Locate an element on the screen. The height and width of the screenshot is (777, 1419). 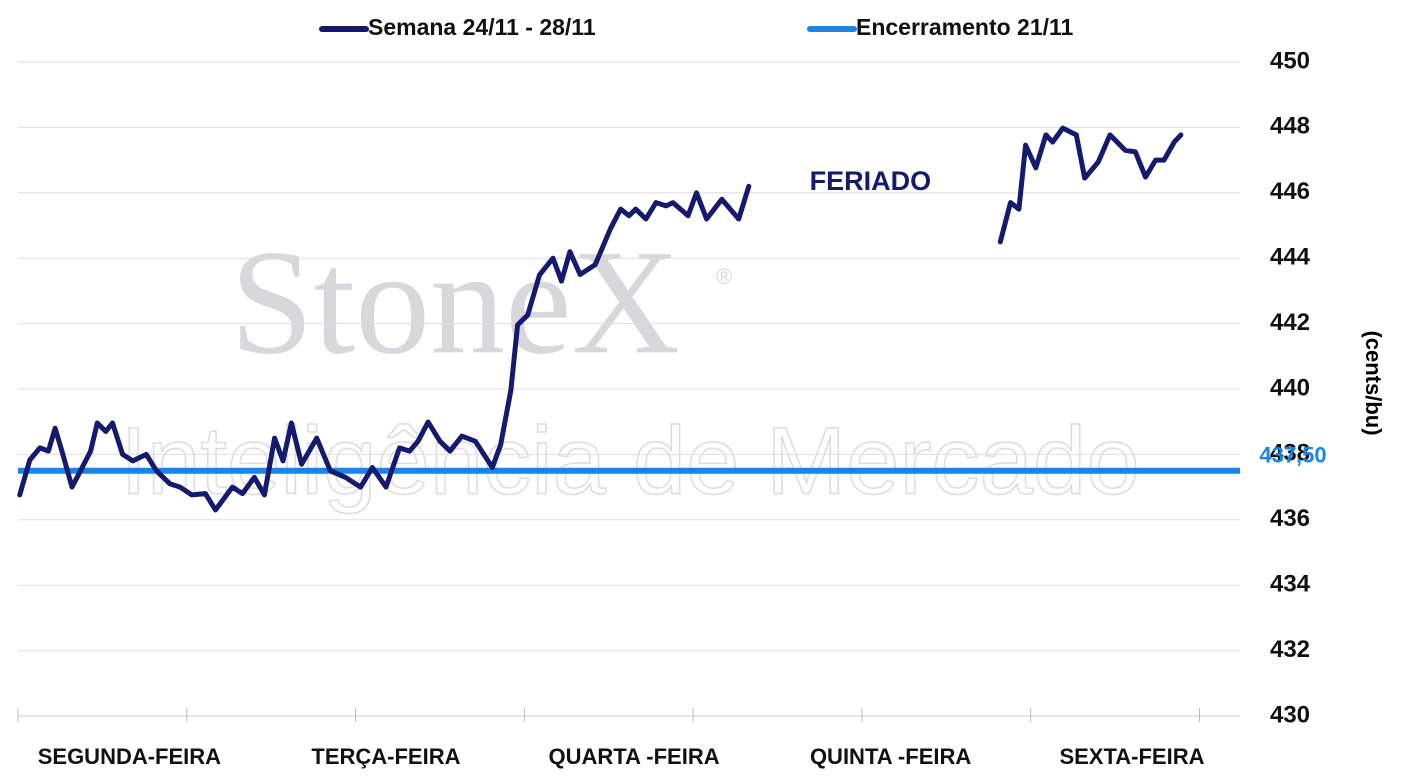
x-day-label: SEGUNDA-FEIRA is located at coordinates (129, 756).